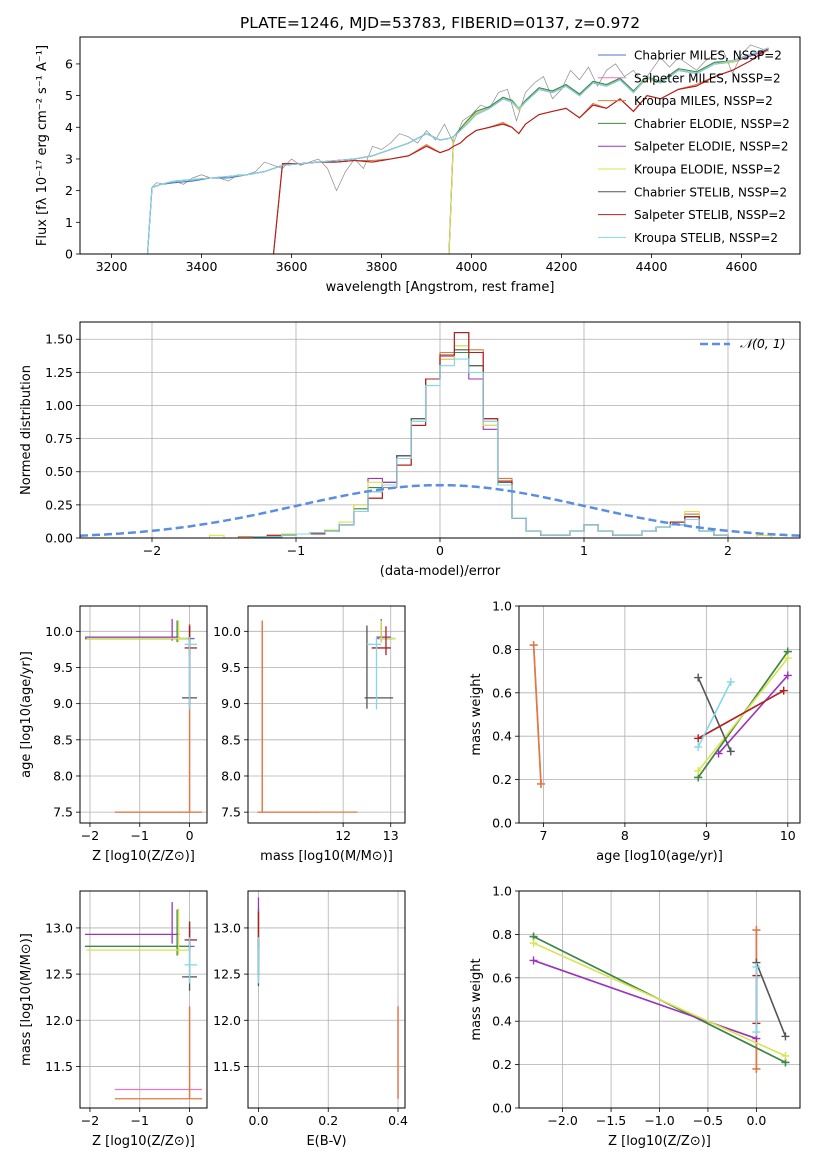  Describe the element at coordinates (562, 266) in the screenshot. I see `x-tick-label: 4200` at that location.